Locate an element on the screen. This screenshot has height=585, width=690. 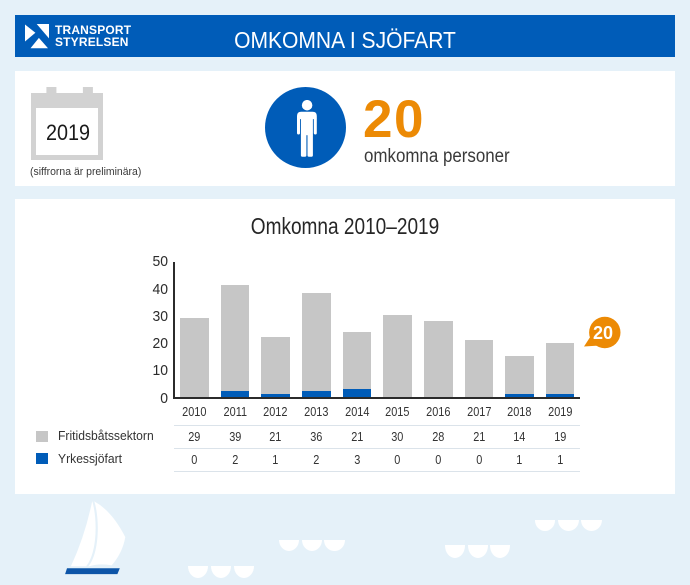
svg-text: 2019 is located at coordinates (68, 132).